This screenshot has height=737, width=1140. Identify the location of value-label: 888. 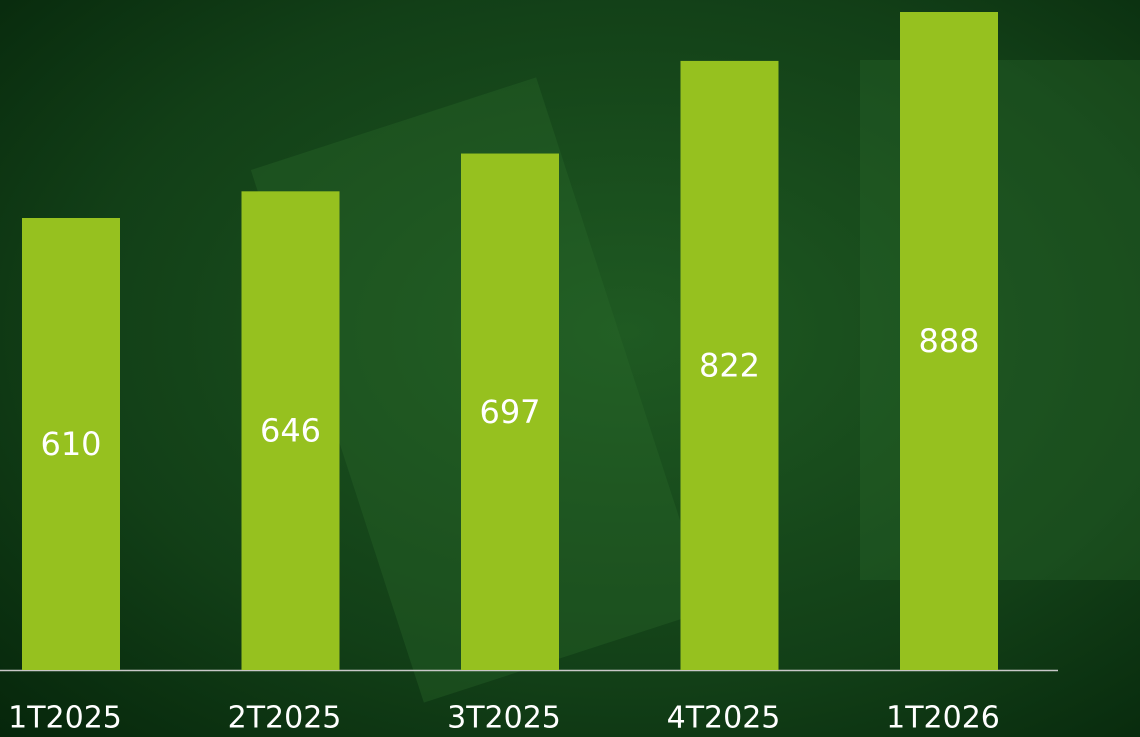
(948, 341).